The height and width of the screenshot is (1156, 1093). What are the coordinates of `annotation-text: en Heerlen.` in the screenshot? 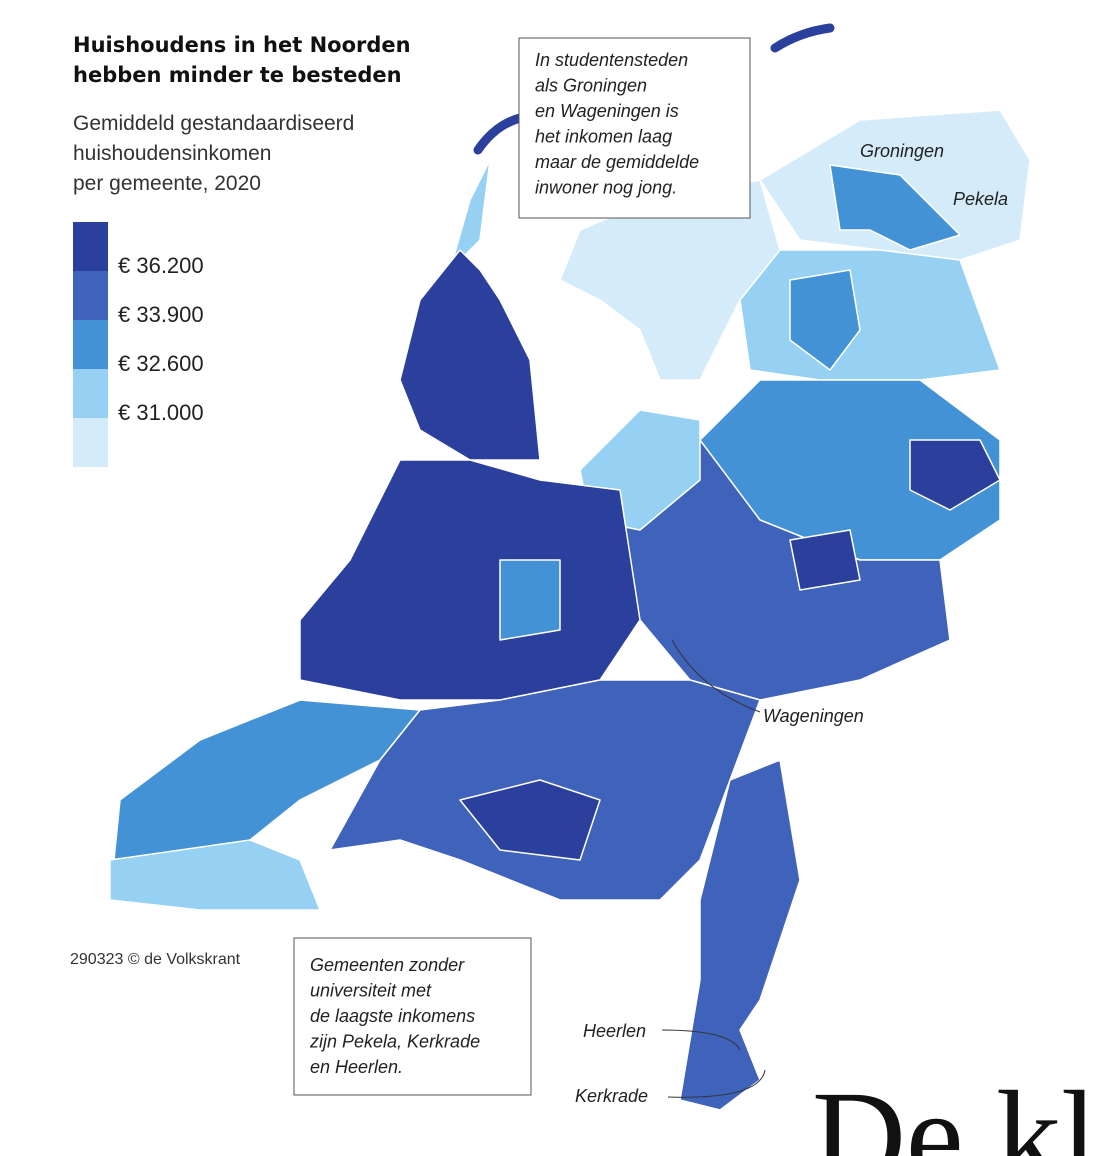 It's located at (356, 1067).